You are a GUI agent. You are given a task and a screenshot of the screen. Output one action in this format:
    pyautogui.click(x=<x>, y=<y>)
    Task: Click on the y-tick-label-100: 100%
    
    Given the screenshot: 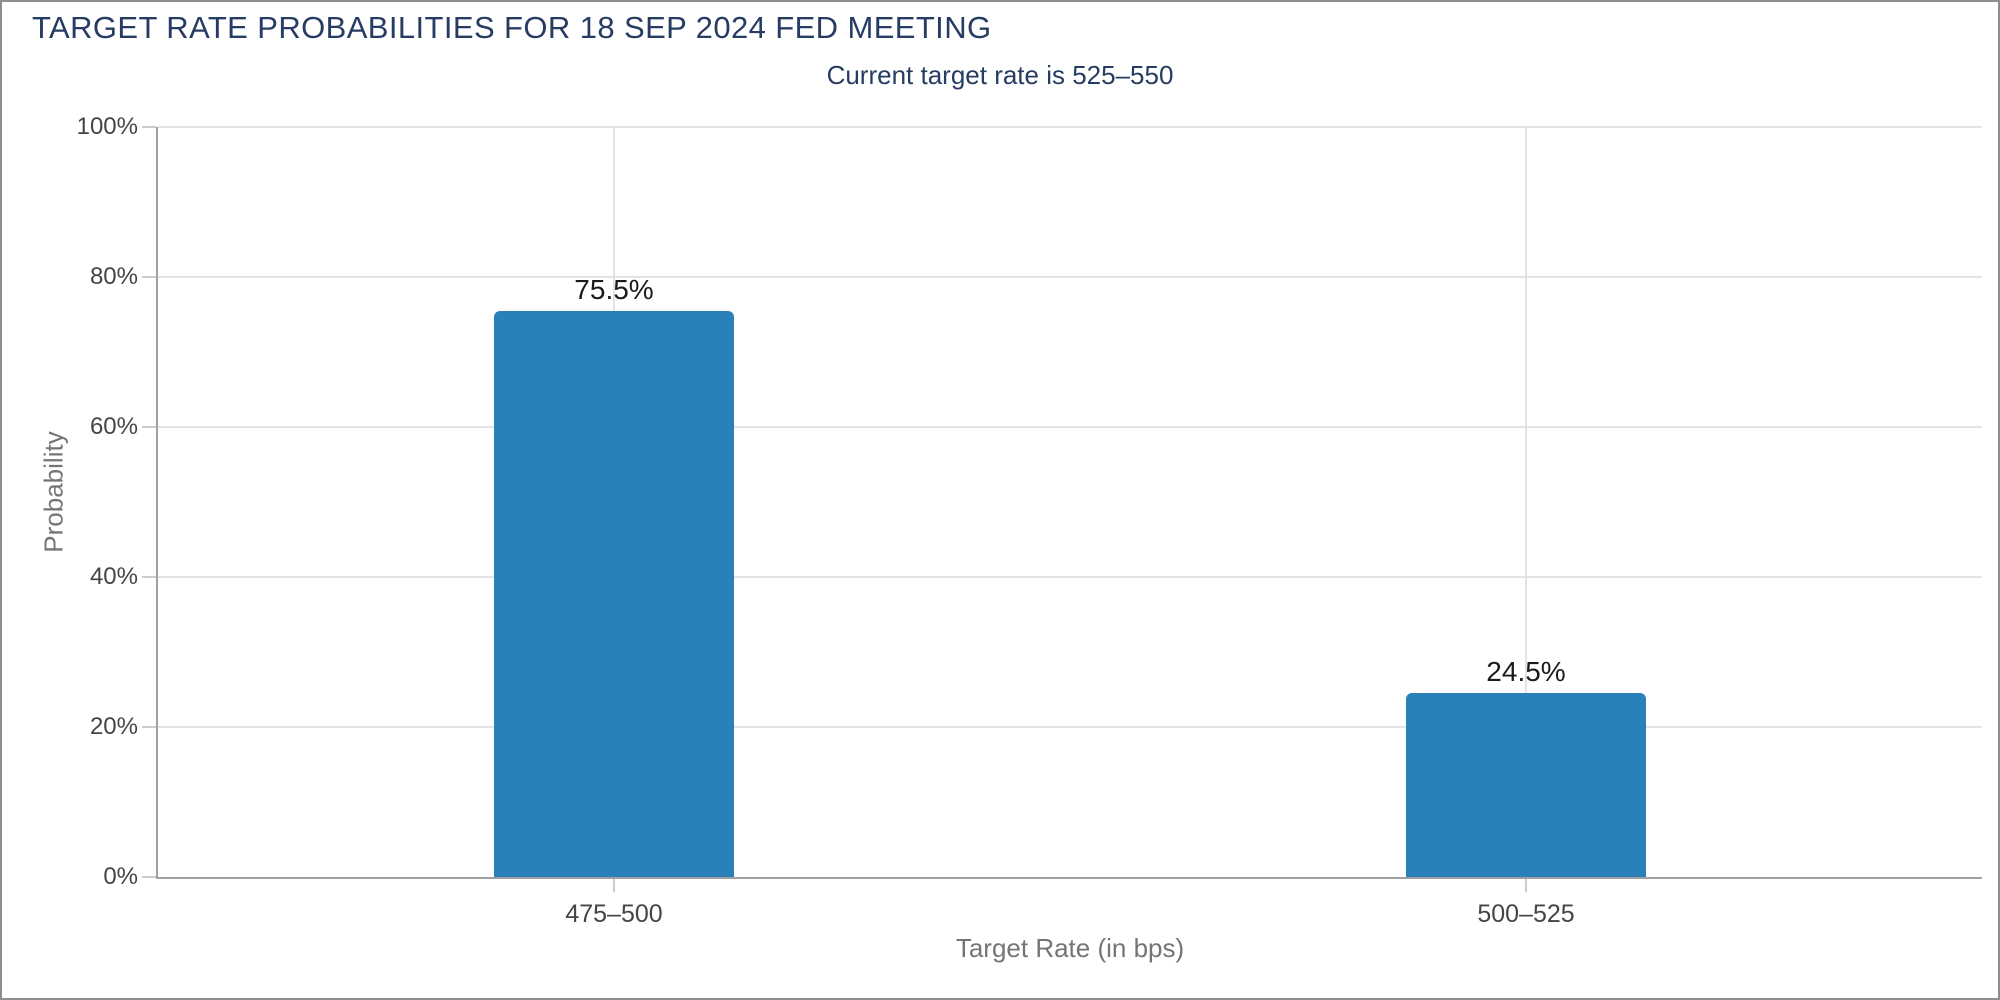 What is the action you would take?
    pyautogui.click(x=107, y=126)
    